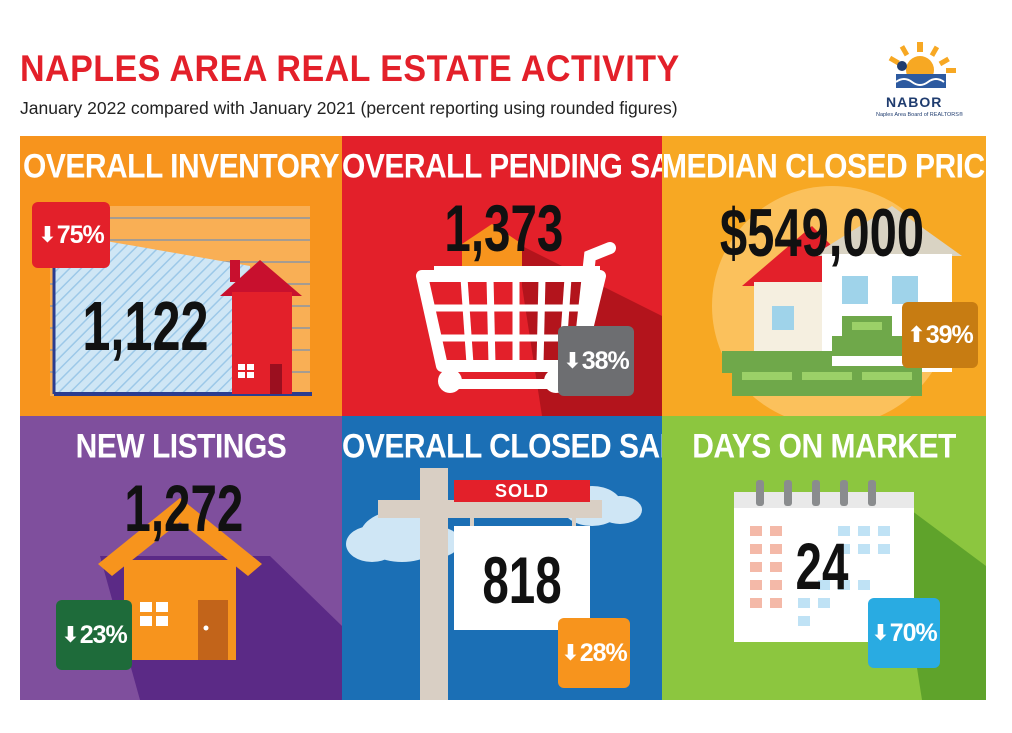 The height and width of the screenshot is (733, 1012). What do you see at coordinates (922, 65) in the screenshot?
I see `nabor-logo-icon` at bounding box center [922, 65].